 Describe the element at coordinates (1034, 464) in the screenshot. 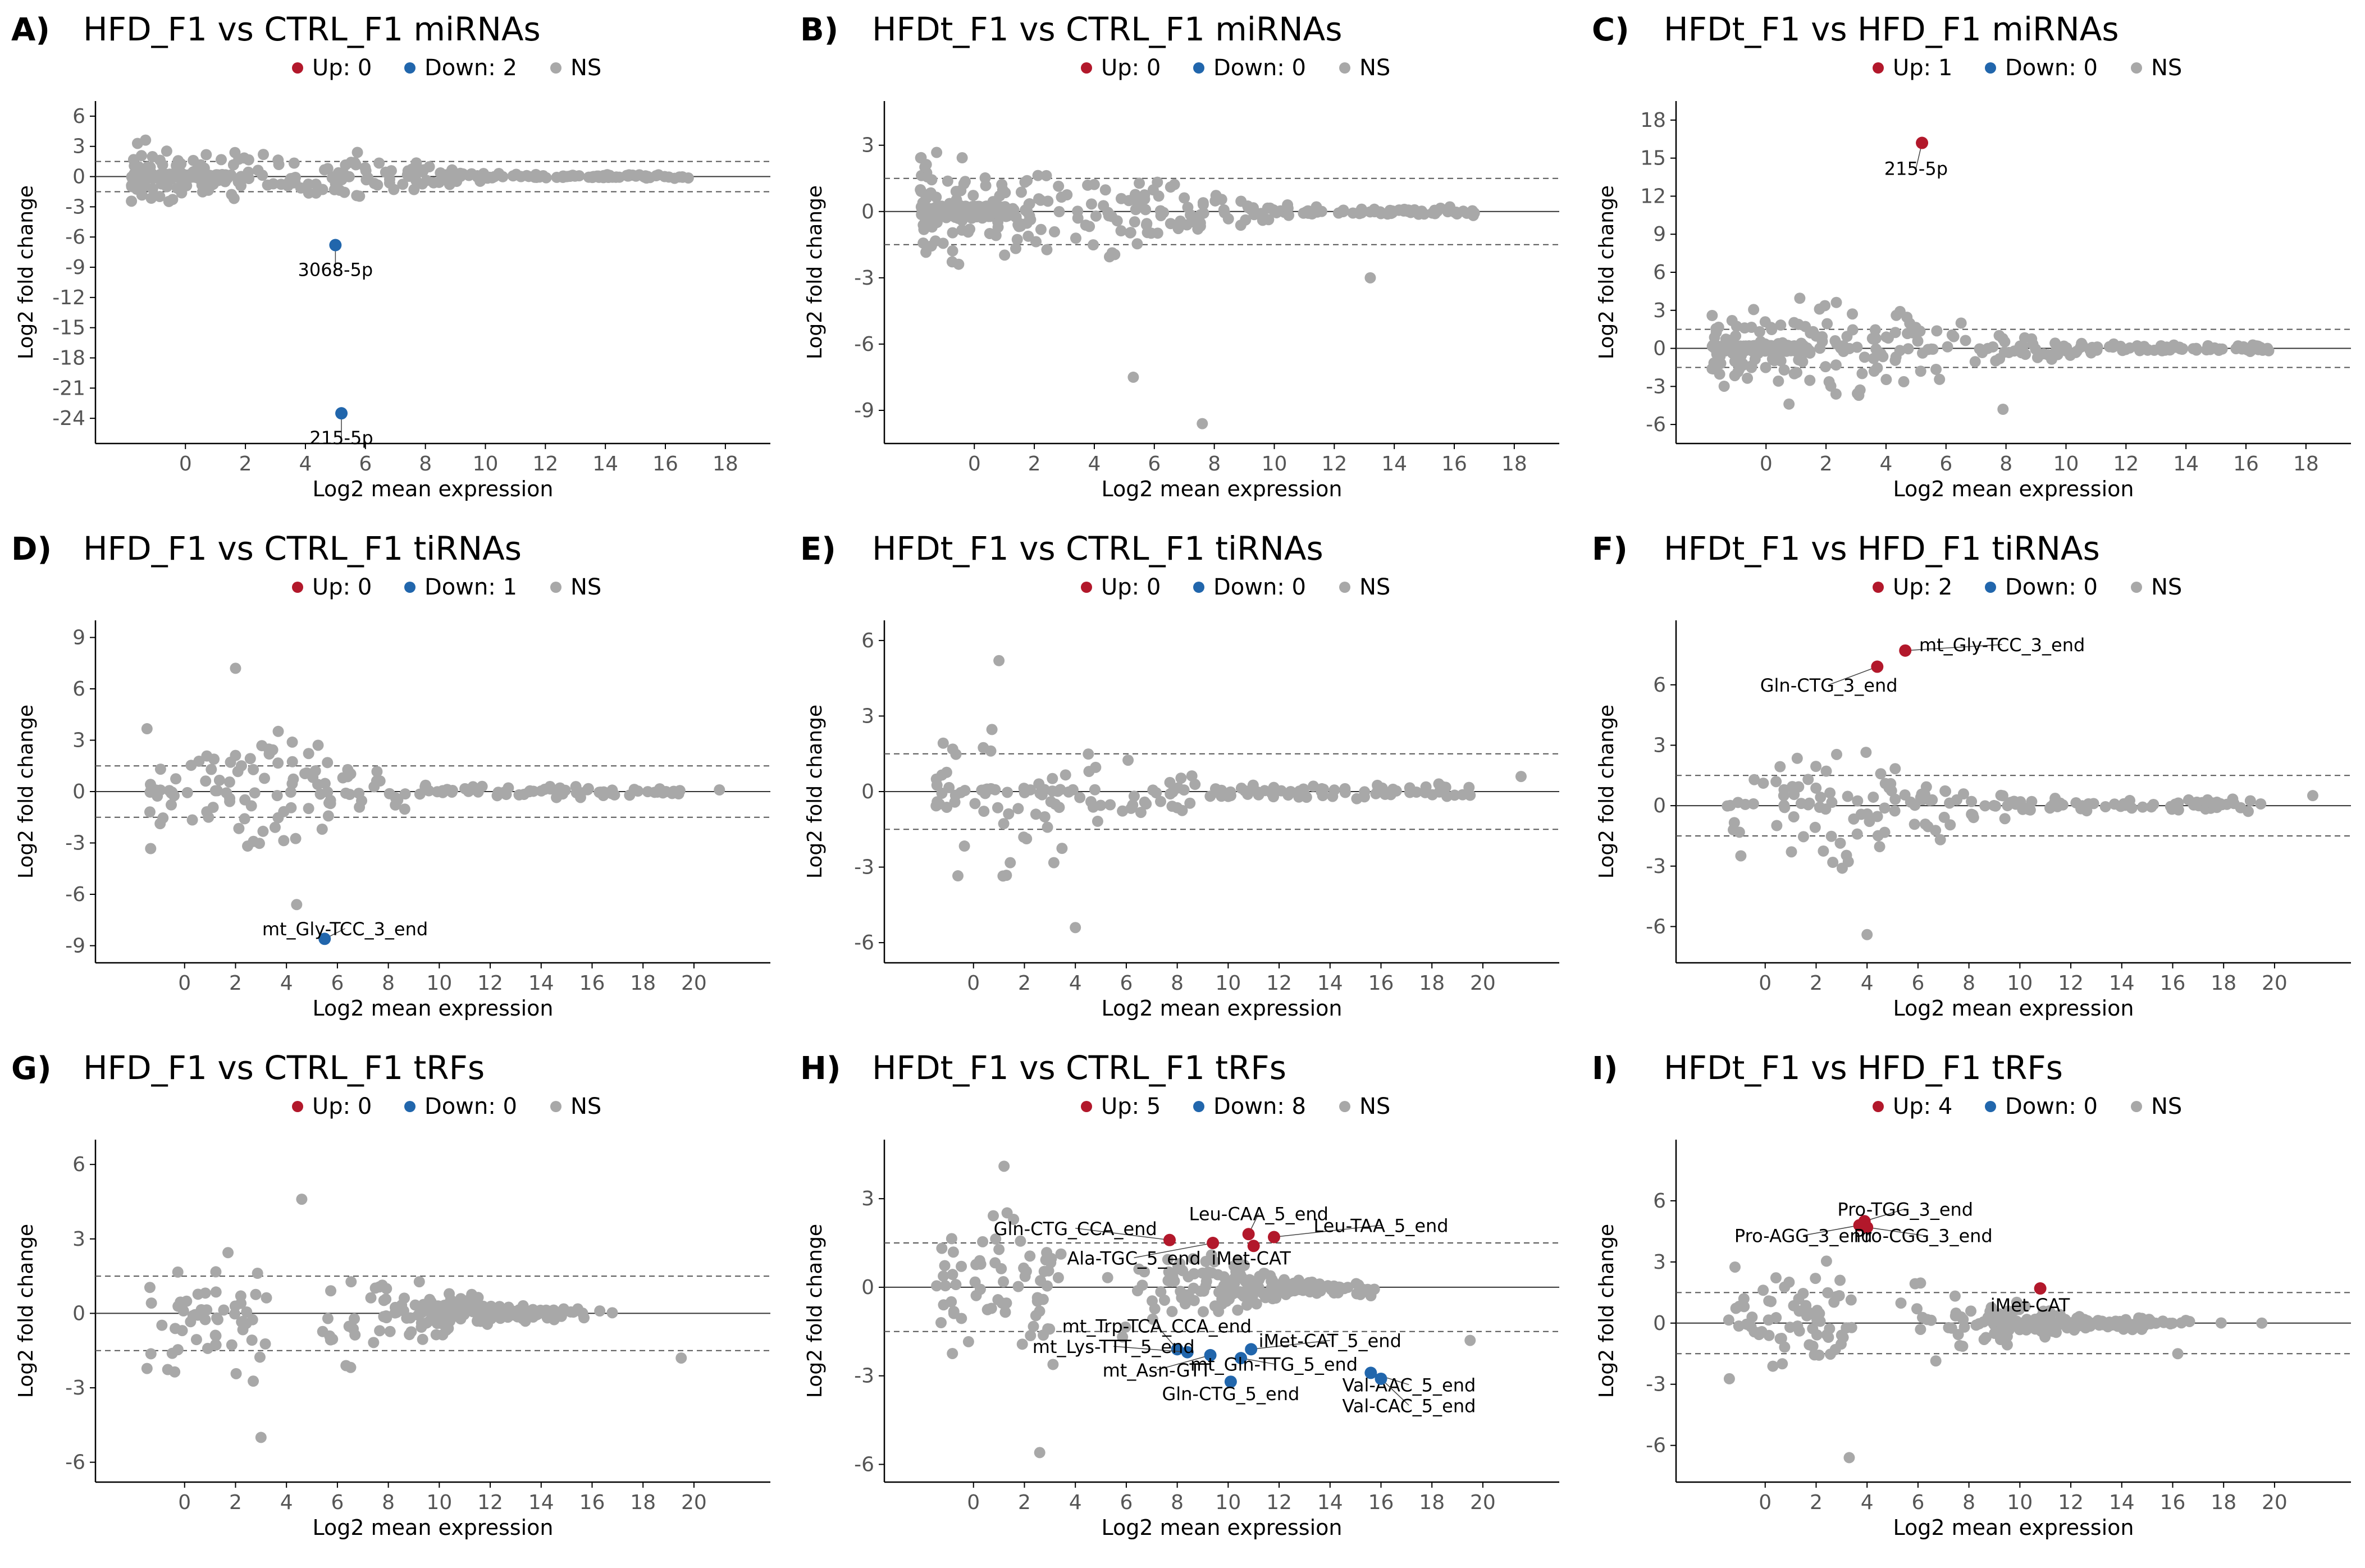

I see `x-tick-label: 2` at that location.